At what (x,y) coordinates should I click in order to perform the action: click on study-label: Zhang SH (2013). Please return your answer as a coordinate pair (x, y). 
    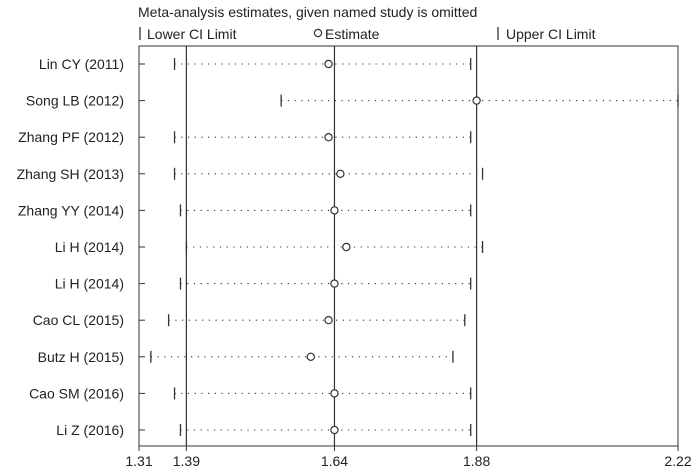
    Looking at the image, I should click on (70, 174).